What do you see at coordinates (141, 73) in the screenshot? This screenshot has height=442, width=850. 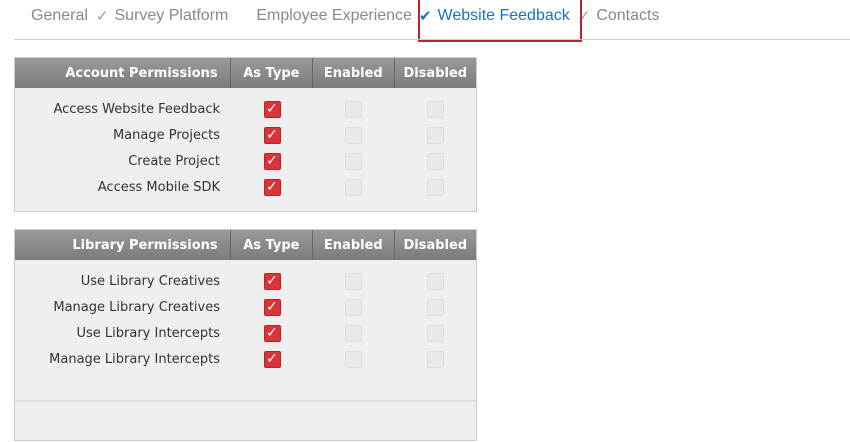 I see `table-title: Account Permissions` at bounding box center [141, 73].